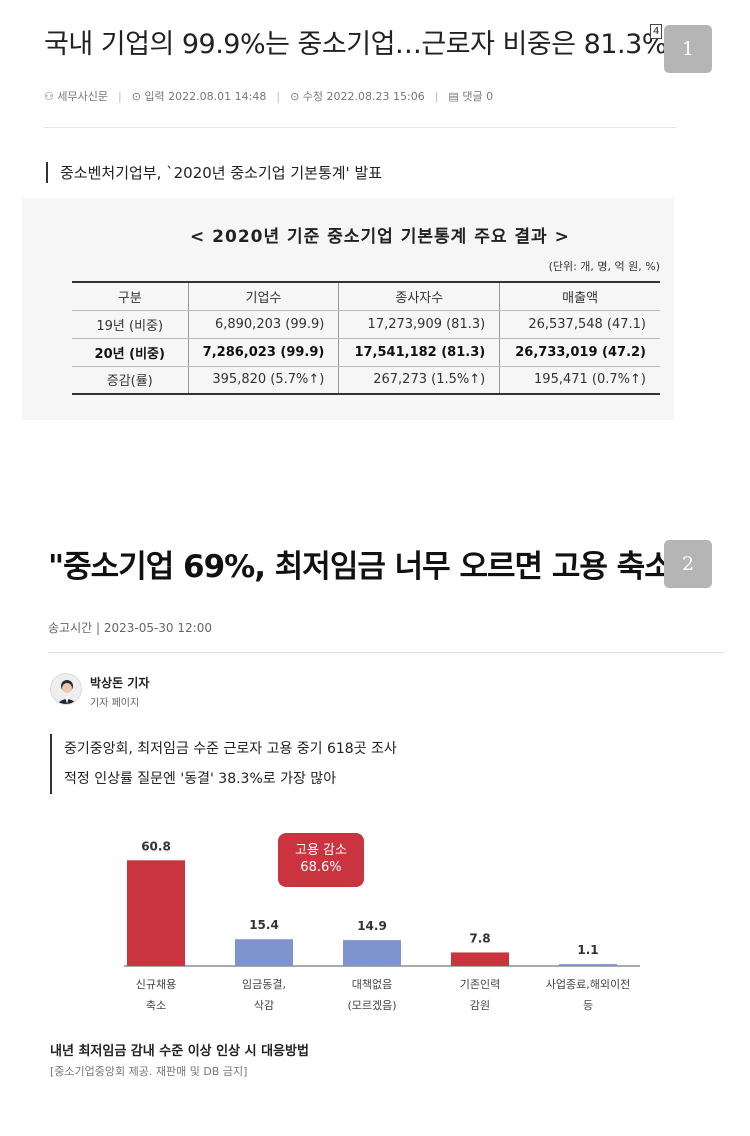 This screenshot has width=750, height=1136. What do you see at coordinates (263, 296) in the screenshot?
I see `table-header: 기업수` at bounding box center [263, 296].